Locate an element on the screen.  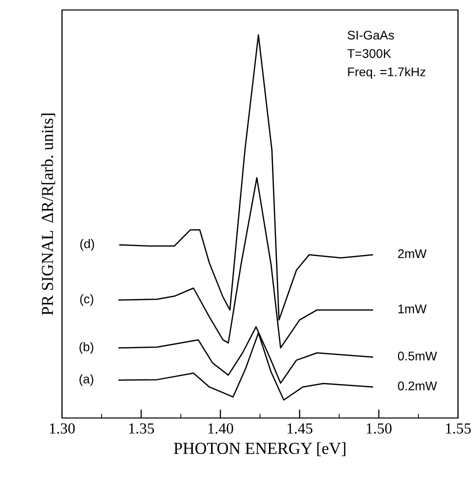
annotation: T=300K is located at coordinates (369, 53).